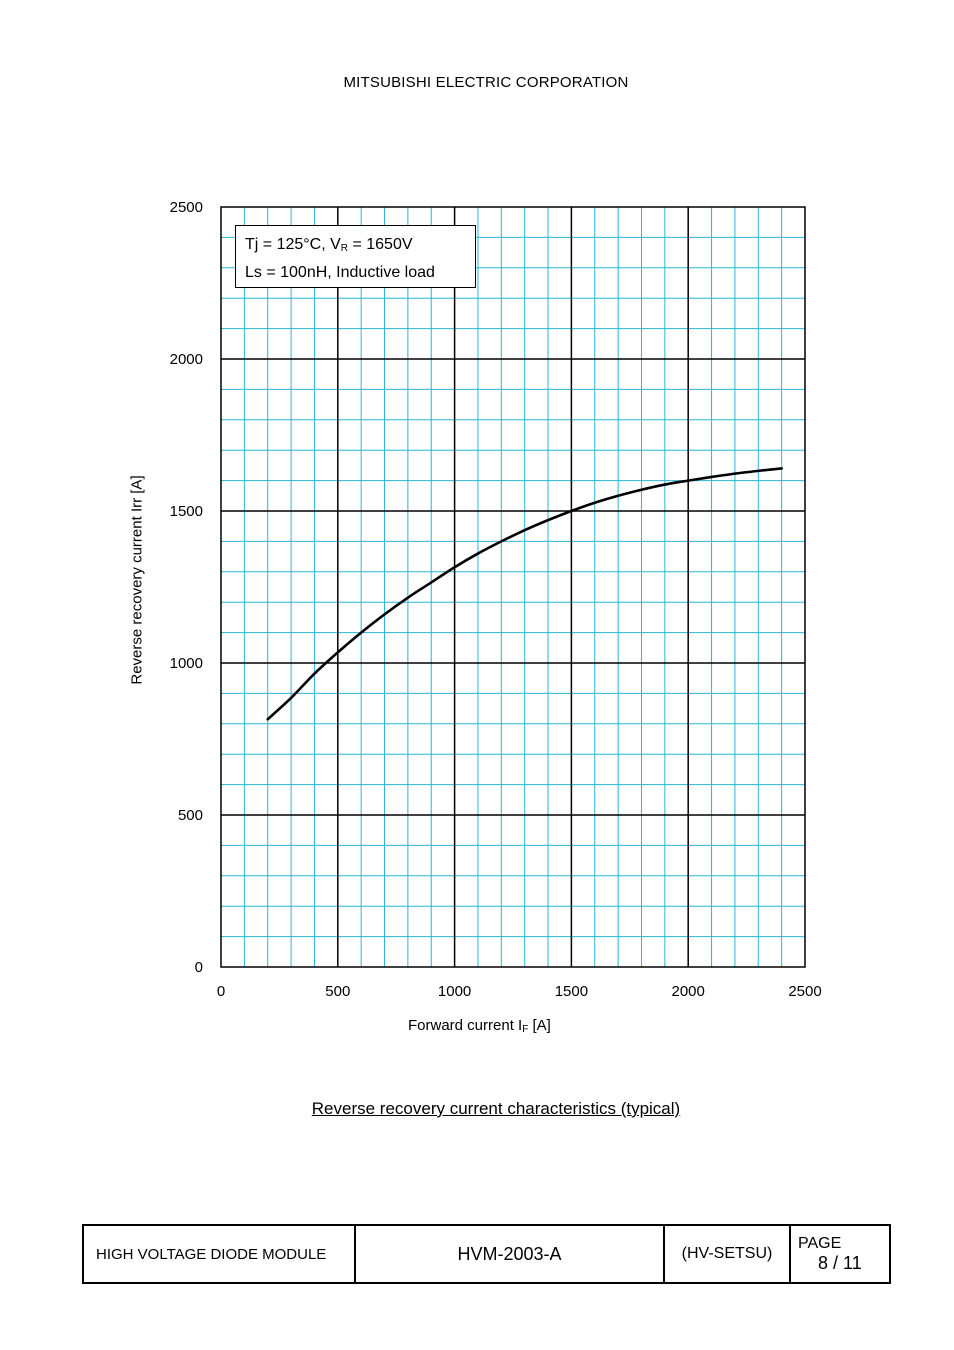  Describe the element at coordinates (380, 244) in the screenshot. I see `cond1-suffix: = 1650V` at that location.